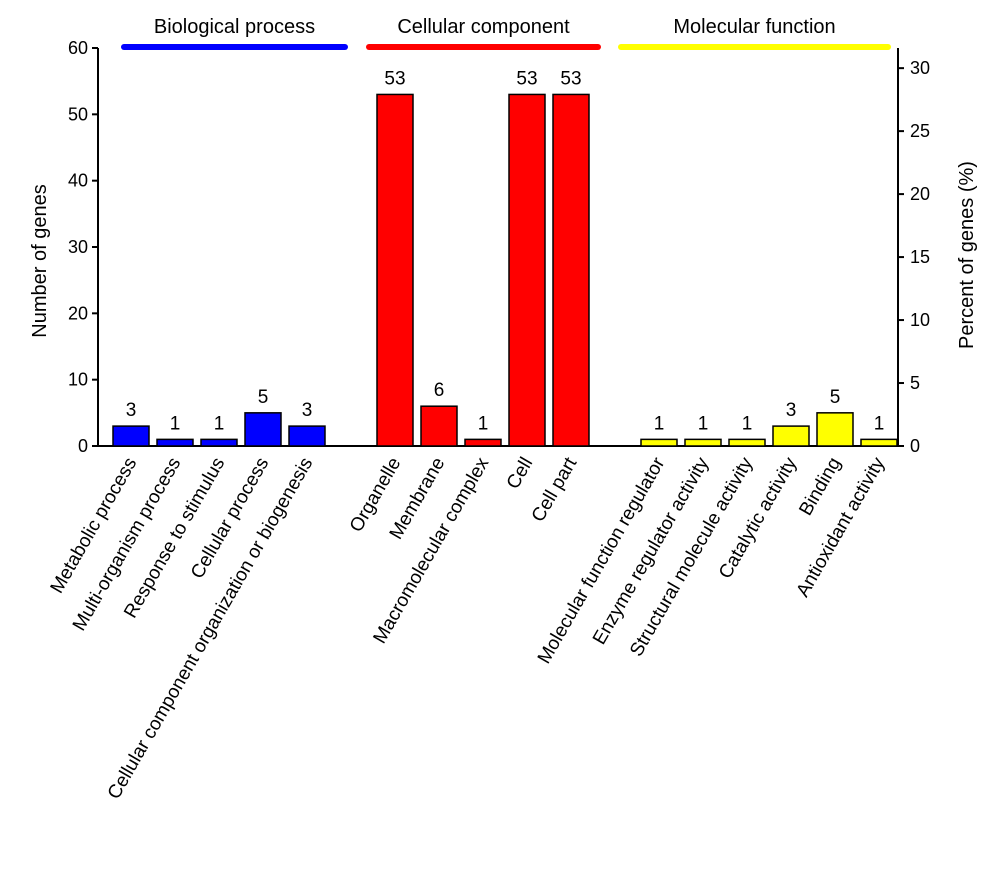  Describe the element at coordinates (915, 446) in the screenshot. I see `right-tick-label: 0` at that location.